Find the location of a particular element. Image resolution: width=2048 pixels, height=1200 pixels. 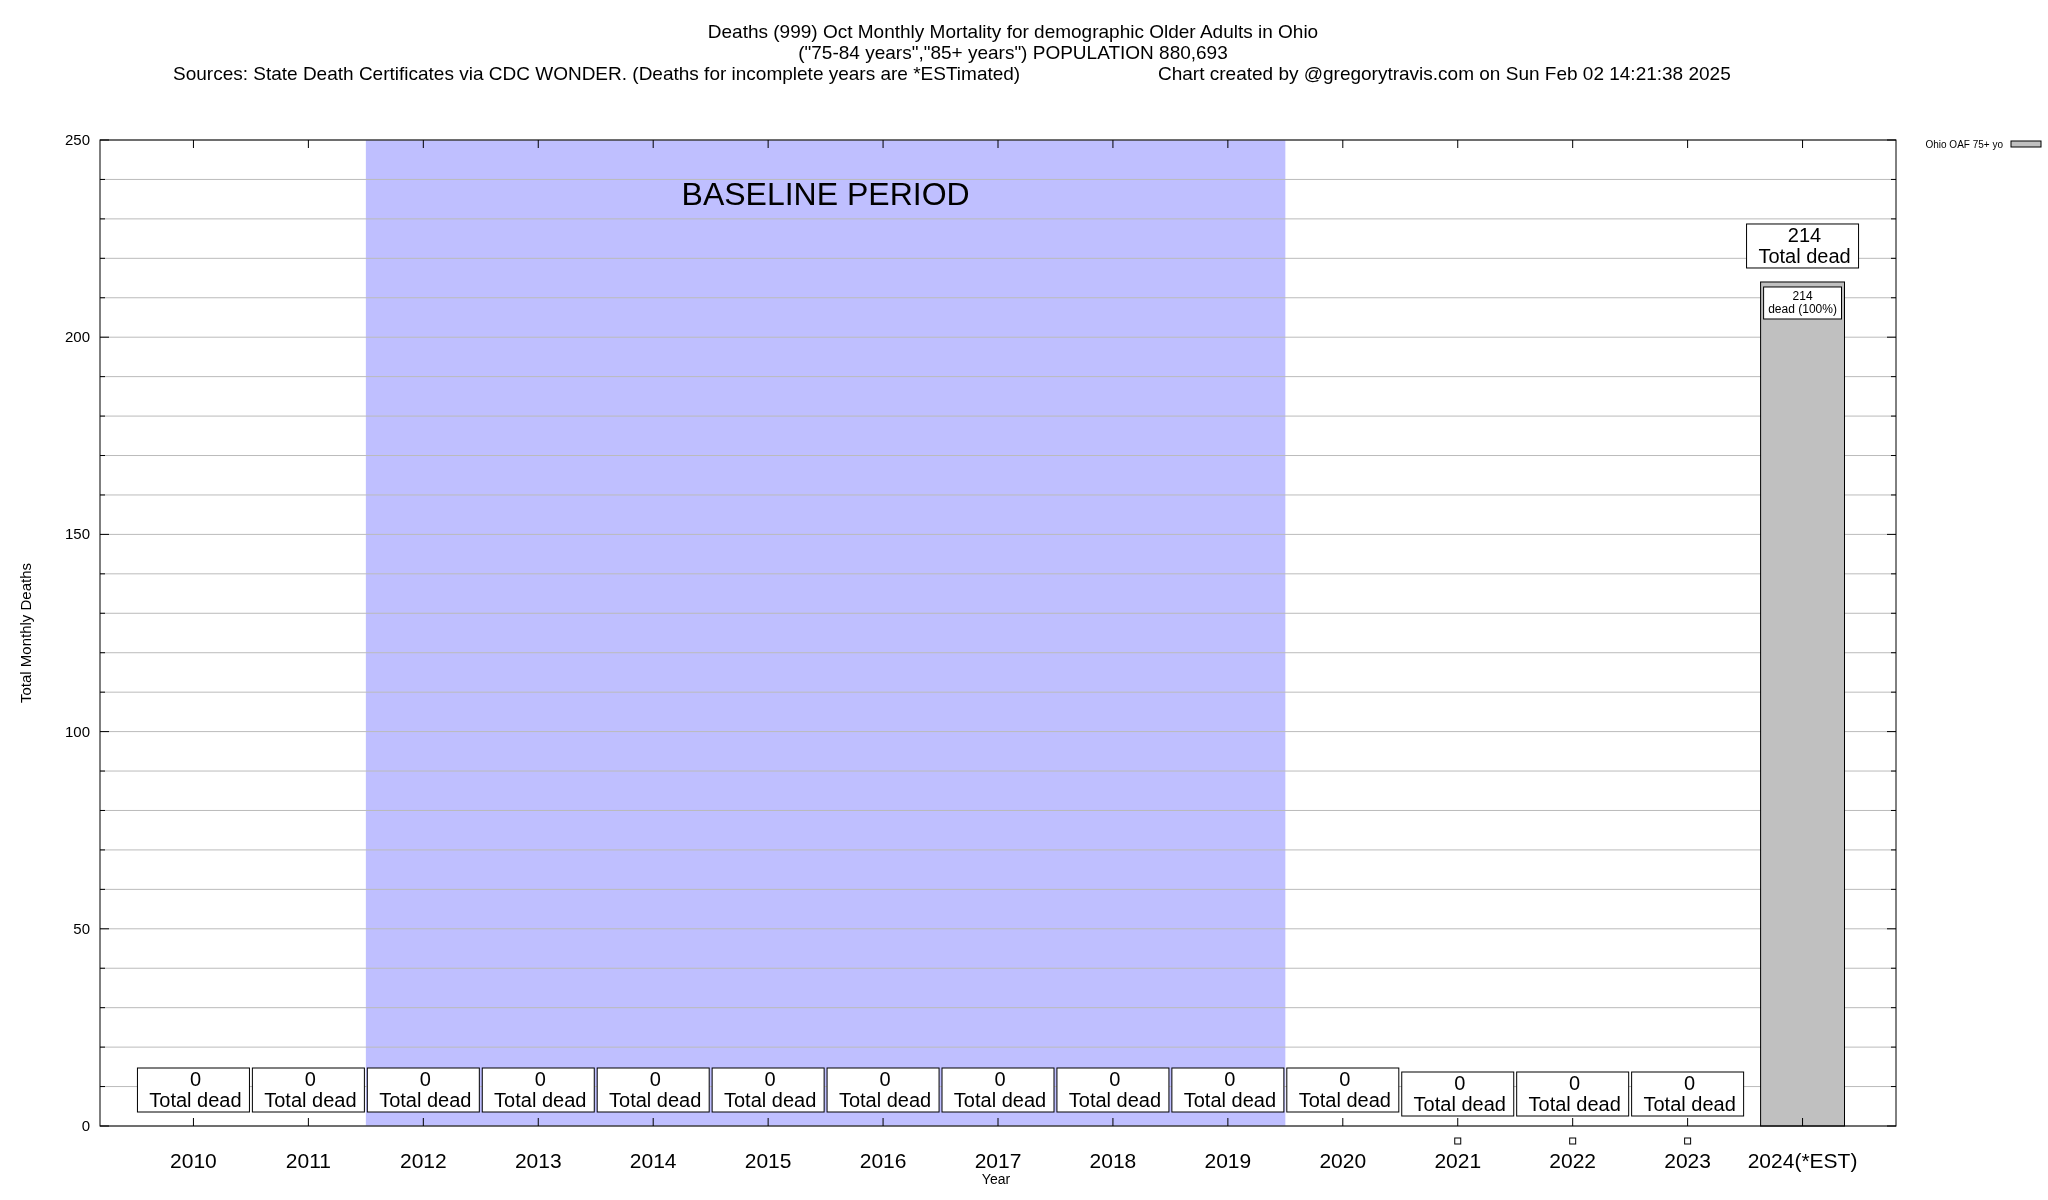

x-tick-label: 2021 is located at coordinates (1458, 1160).